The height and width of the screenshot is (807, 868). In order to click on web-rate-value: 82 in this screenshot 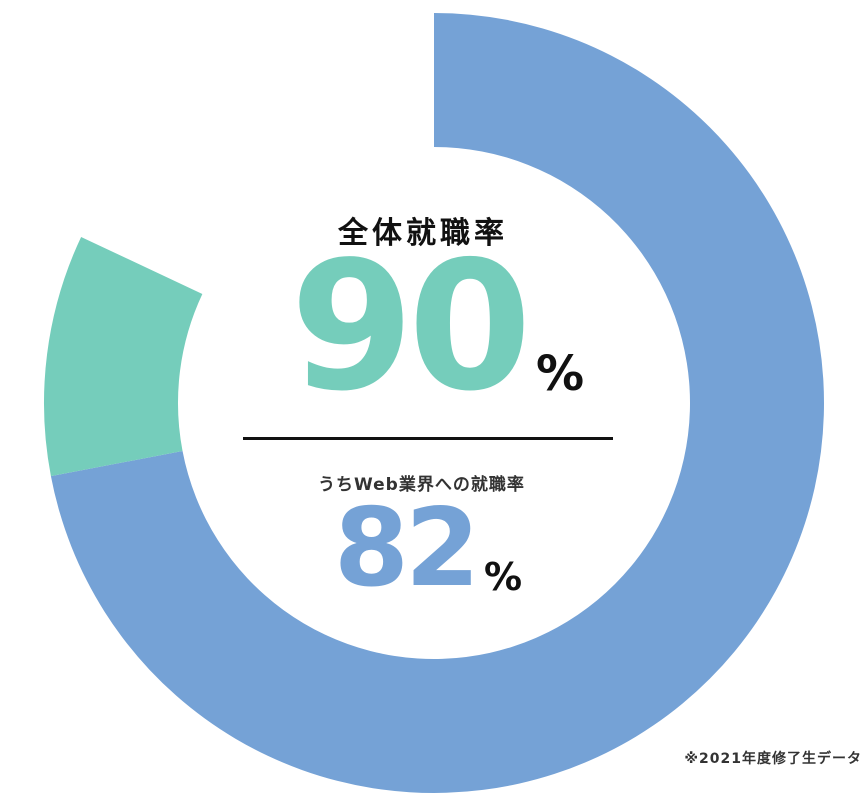, I will do `click(406, 548)`.